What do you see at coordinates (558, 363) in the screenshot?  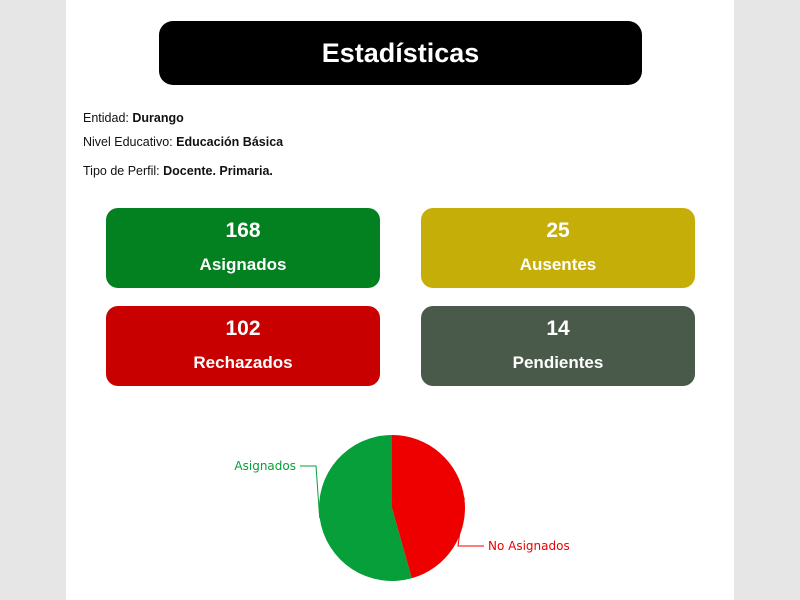 I see `pendientes-label: Pendientes` at bounding box center [558, 363].